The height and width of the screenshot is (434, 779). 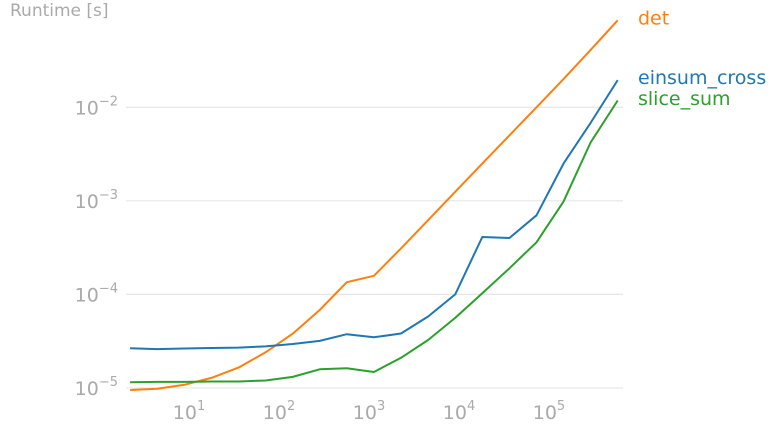 What do you see at coordinates (96, 293) in the screenshot?
I see `y-tick-label: 10⁻⁴` at bounding box center [96, 293].